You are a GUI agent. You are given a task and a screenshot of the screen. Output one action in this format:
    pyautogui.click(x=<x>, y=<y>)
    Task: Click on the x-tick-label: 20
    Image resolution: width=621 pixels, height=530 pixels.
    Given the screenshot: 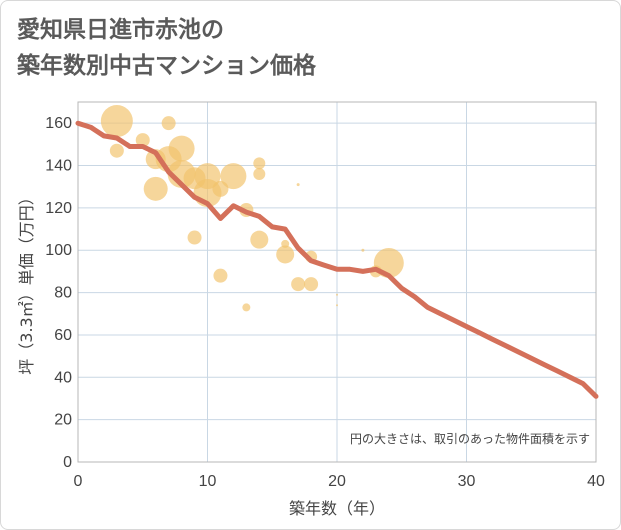 What is the action you would take?
    pyautogui.click(x=337, y=481)
    